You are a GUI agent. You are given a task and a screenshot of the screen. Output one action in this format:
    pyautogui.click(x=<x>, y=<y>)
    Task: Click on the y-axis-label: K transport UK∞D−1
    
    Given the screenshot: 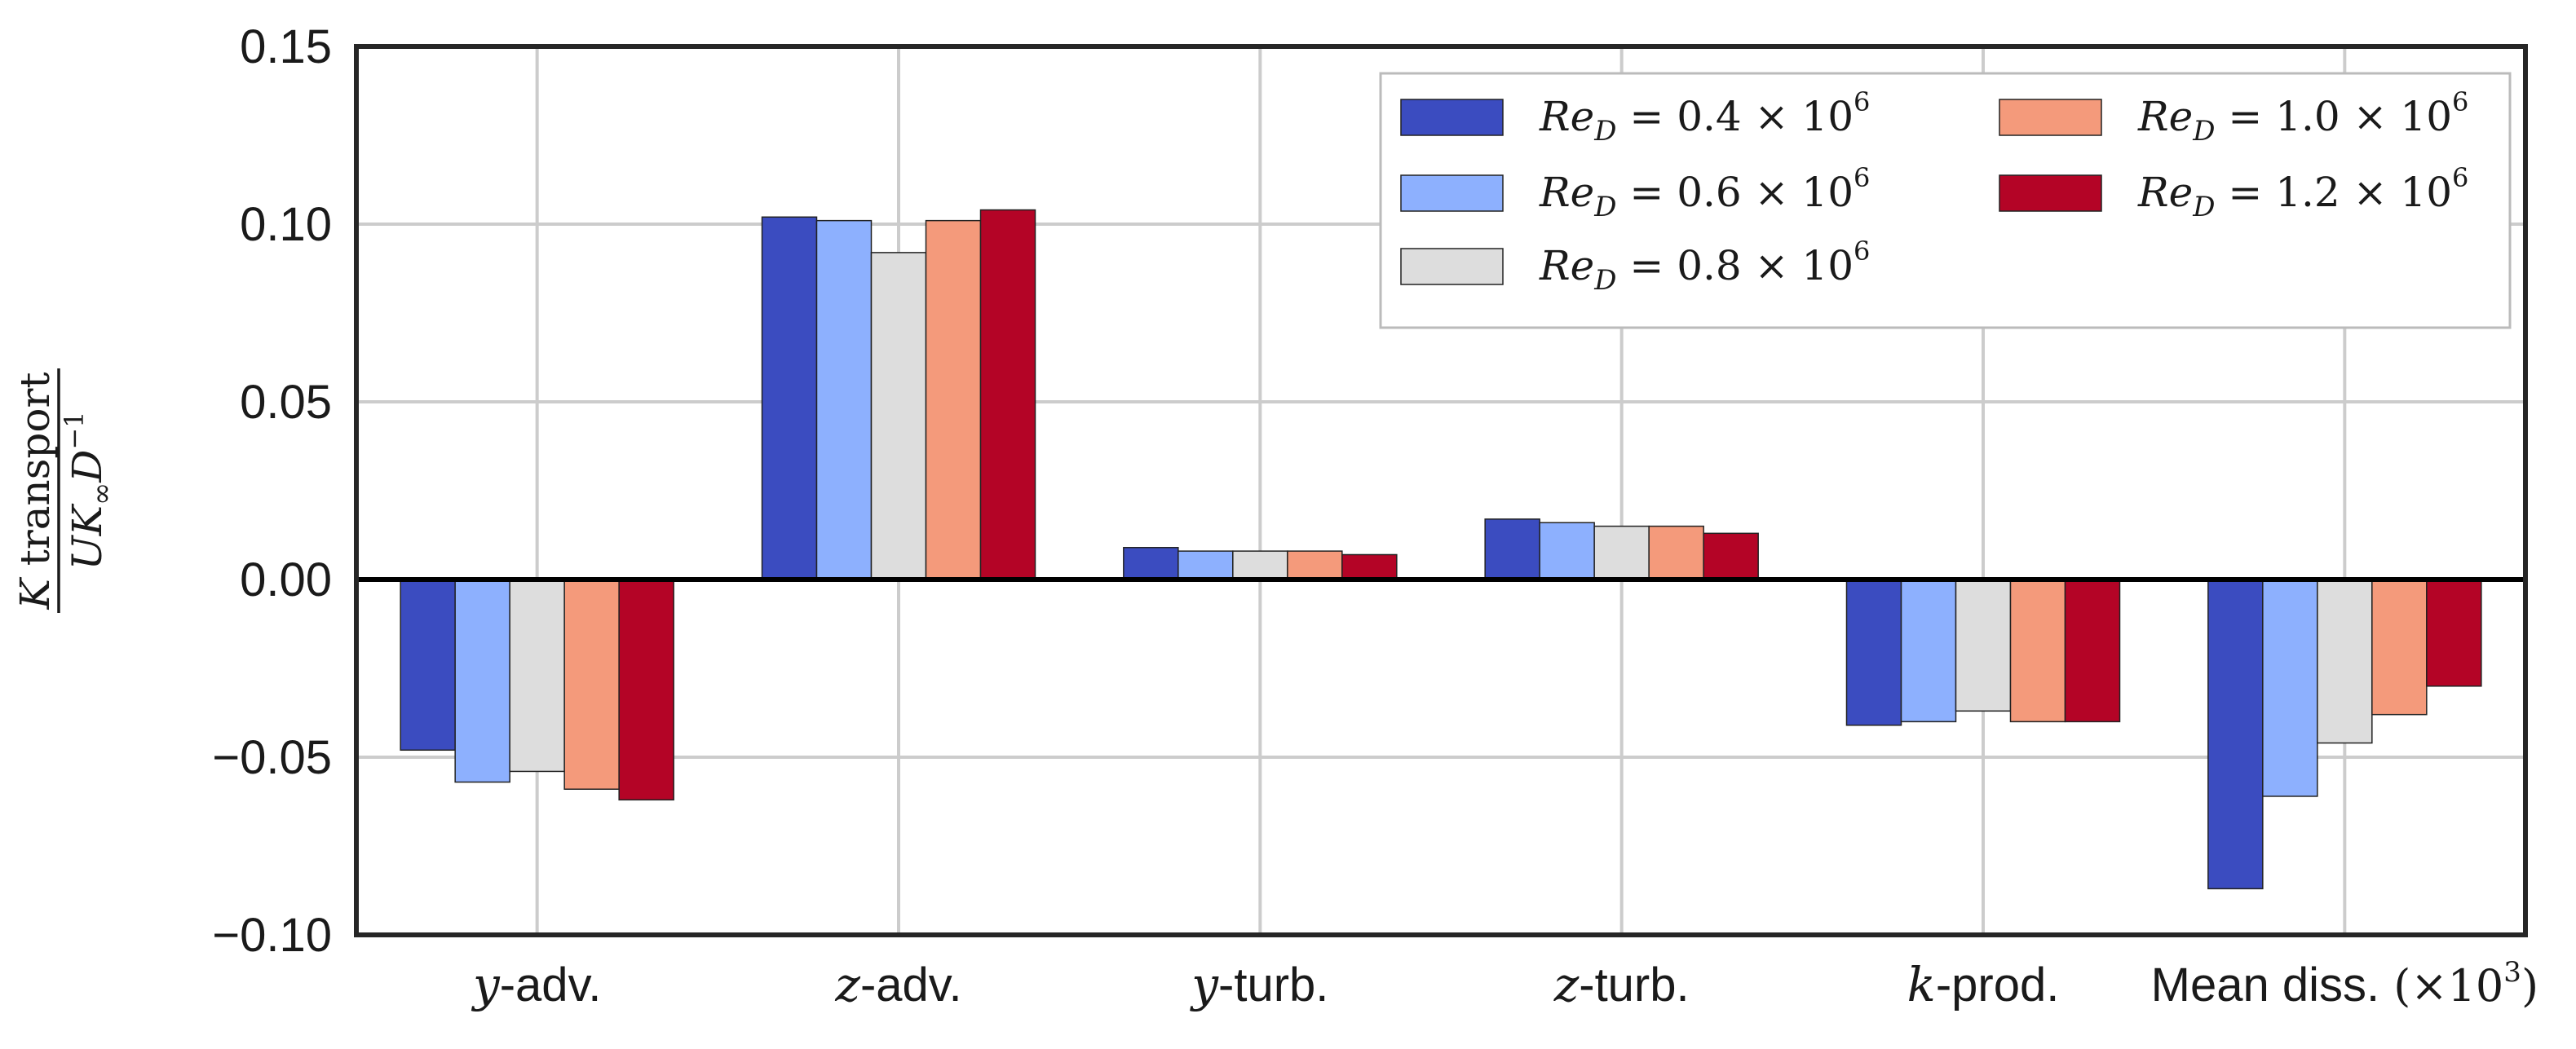 What is the action you would take?
    pyautogui.click(x=64, y=491)
    